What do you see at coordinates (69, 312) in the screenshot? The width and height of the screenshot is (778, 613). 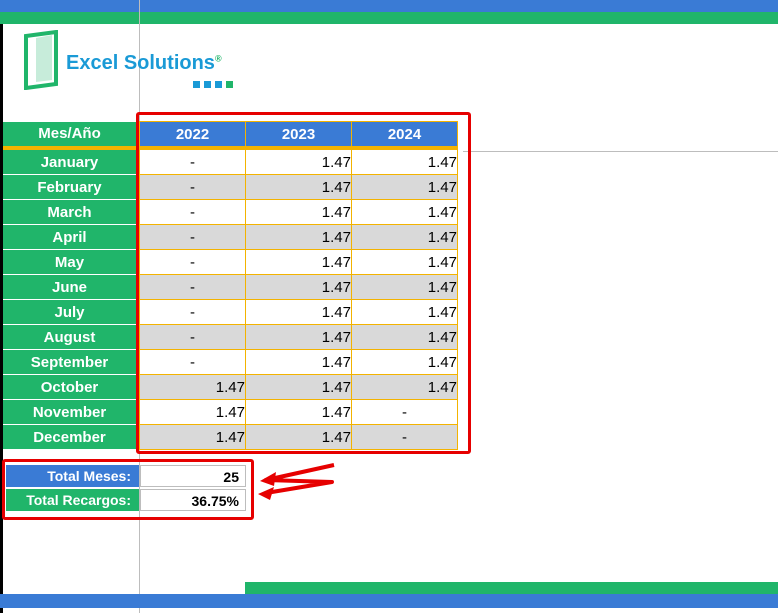 I see `month-cell: July` at bounding box center [69, 312].